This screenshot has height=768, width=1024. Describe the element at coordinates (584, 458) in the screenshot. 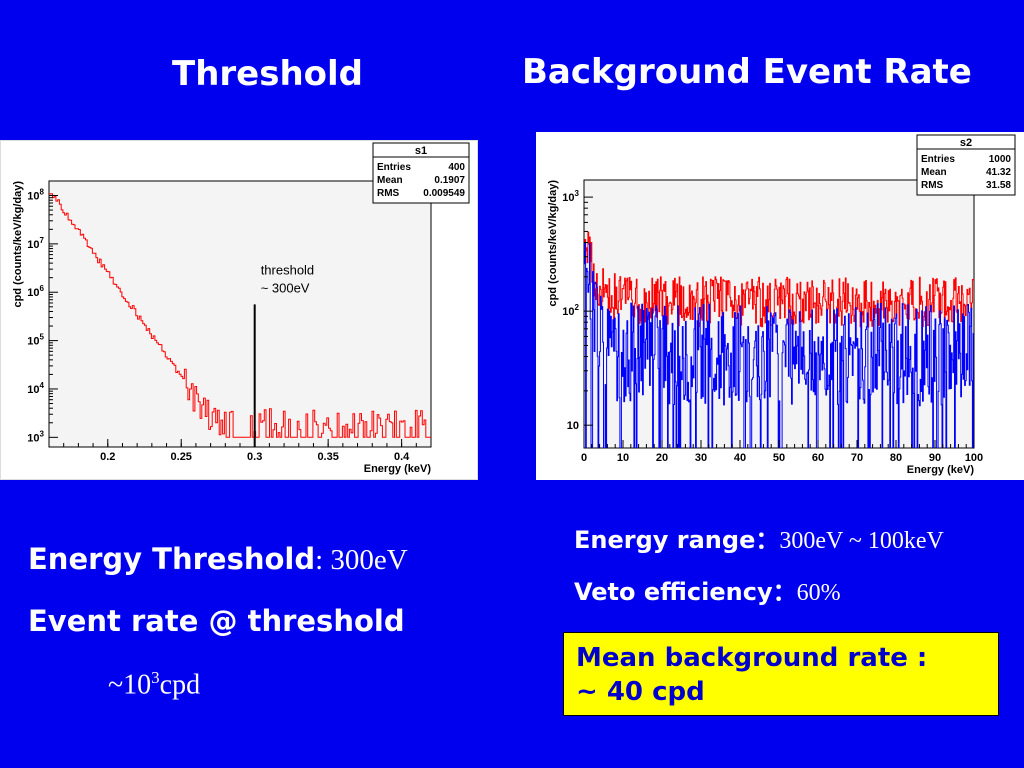

I see `x-tick-label: 0` at that location.